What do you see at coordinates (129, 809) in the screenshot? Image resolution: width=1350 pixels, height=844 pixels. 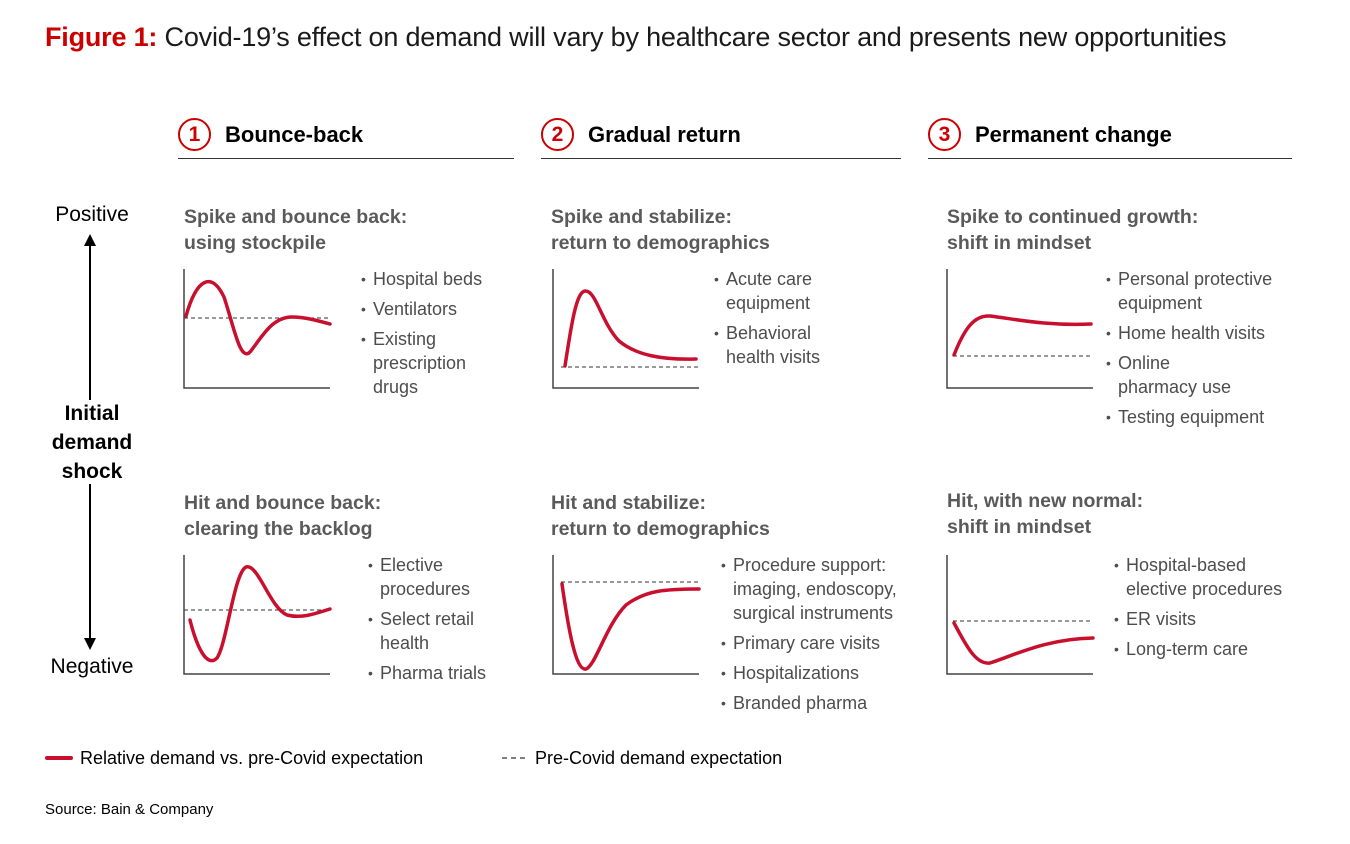 I see `source-note: Source: Bain & Company` at bounding box center [129, 809].